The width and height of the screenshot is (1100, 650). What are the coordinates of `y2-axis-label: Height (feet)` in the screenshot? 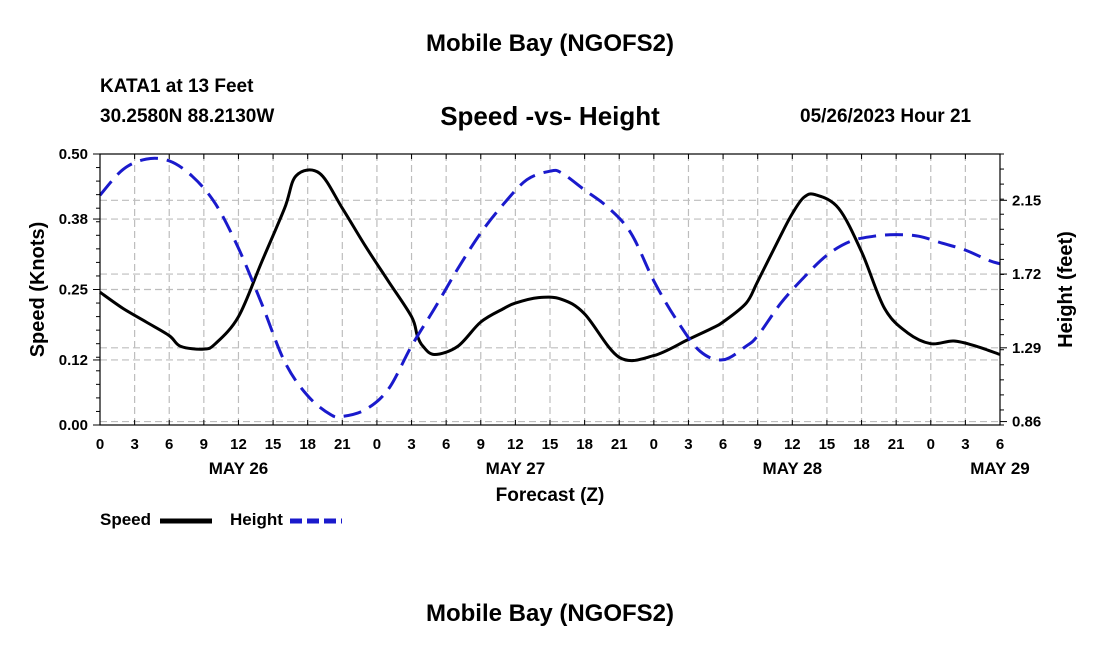 It's located at (1066, 289).